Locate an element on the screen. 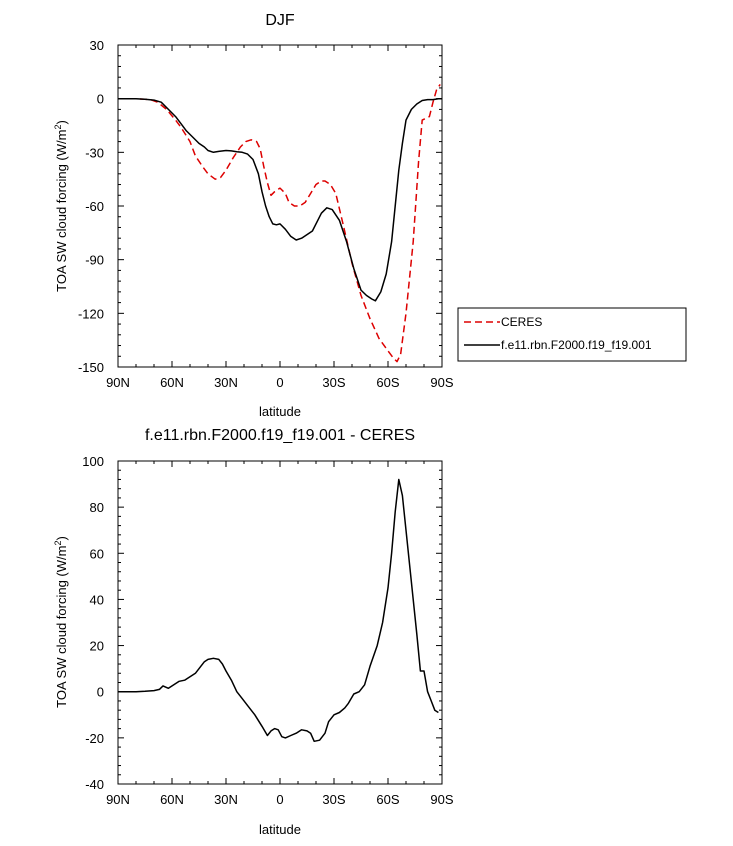 The image size is (733, 846). diff-y-axis-label: TOA SW cloud forcing (W/m2) is located at coordinates (61, 622).